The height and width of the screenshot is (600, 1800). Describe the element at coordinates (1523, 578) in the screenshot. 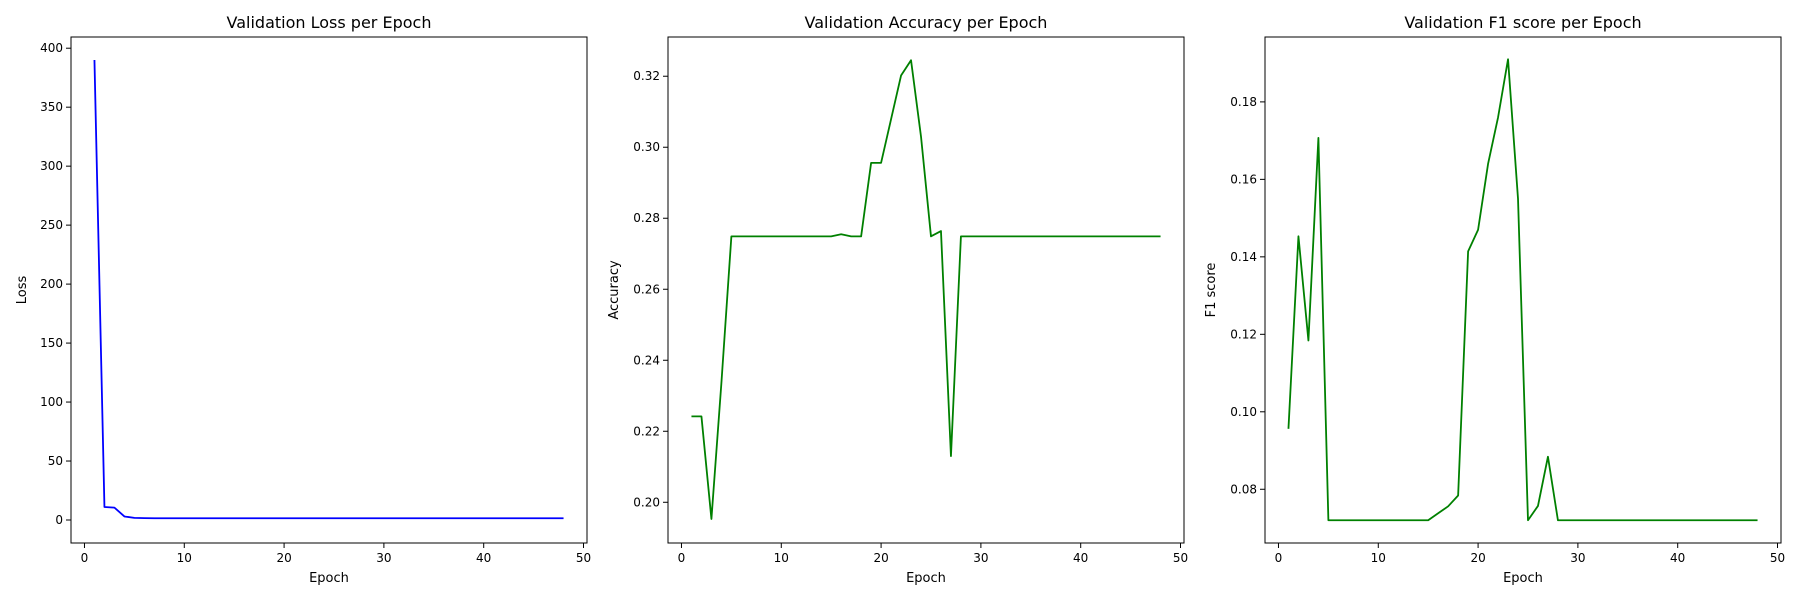

I see `f1-x-axis-label: Epoch` at that location.